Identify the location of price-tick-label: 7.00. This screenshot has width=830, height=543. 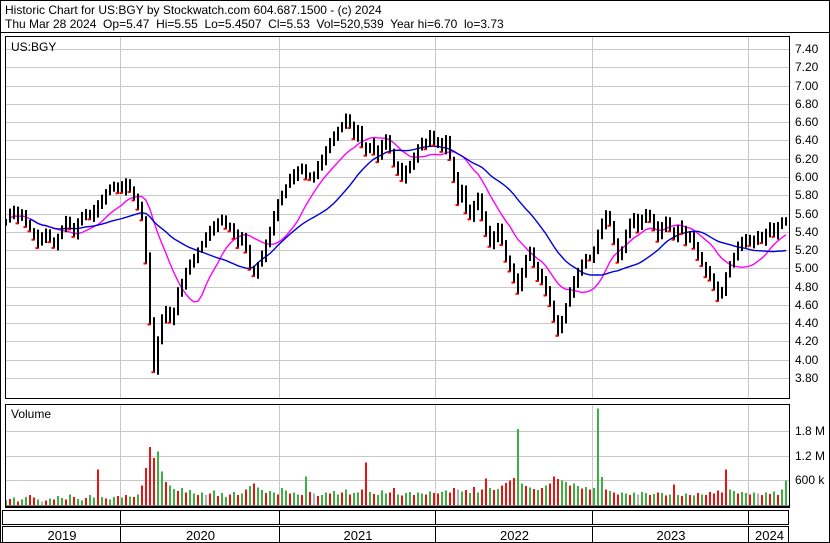
(807, 85).